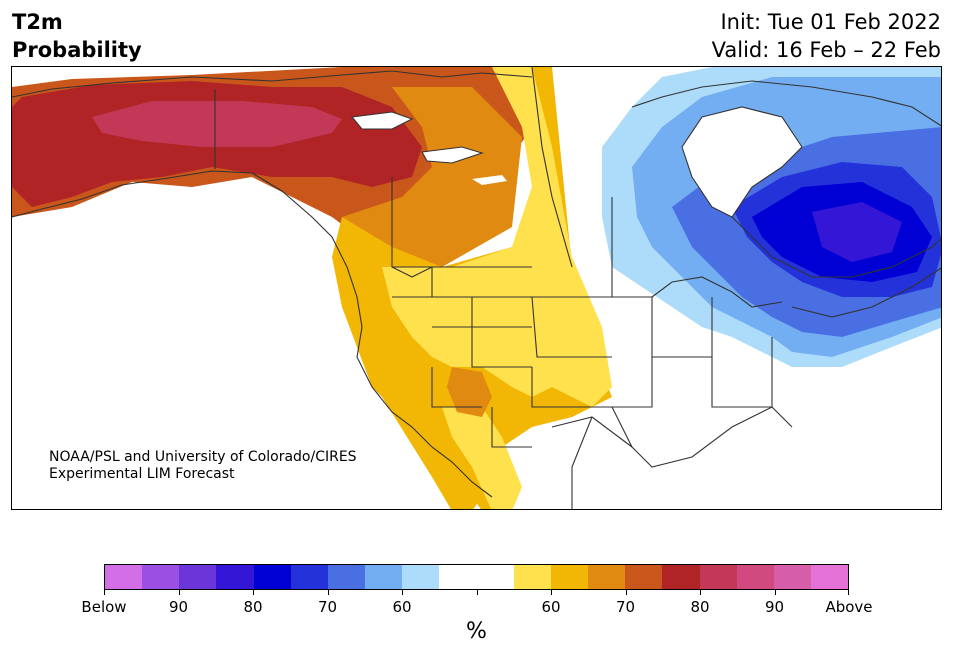 The image size is (953, 657). What do you see at coordinates (77, 50) in the screenshot?
I see `title-line-2: Probability` at bounding box center [77, 50].